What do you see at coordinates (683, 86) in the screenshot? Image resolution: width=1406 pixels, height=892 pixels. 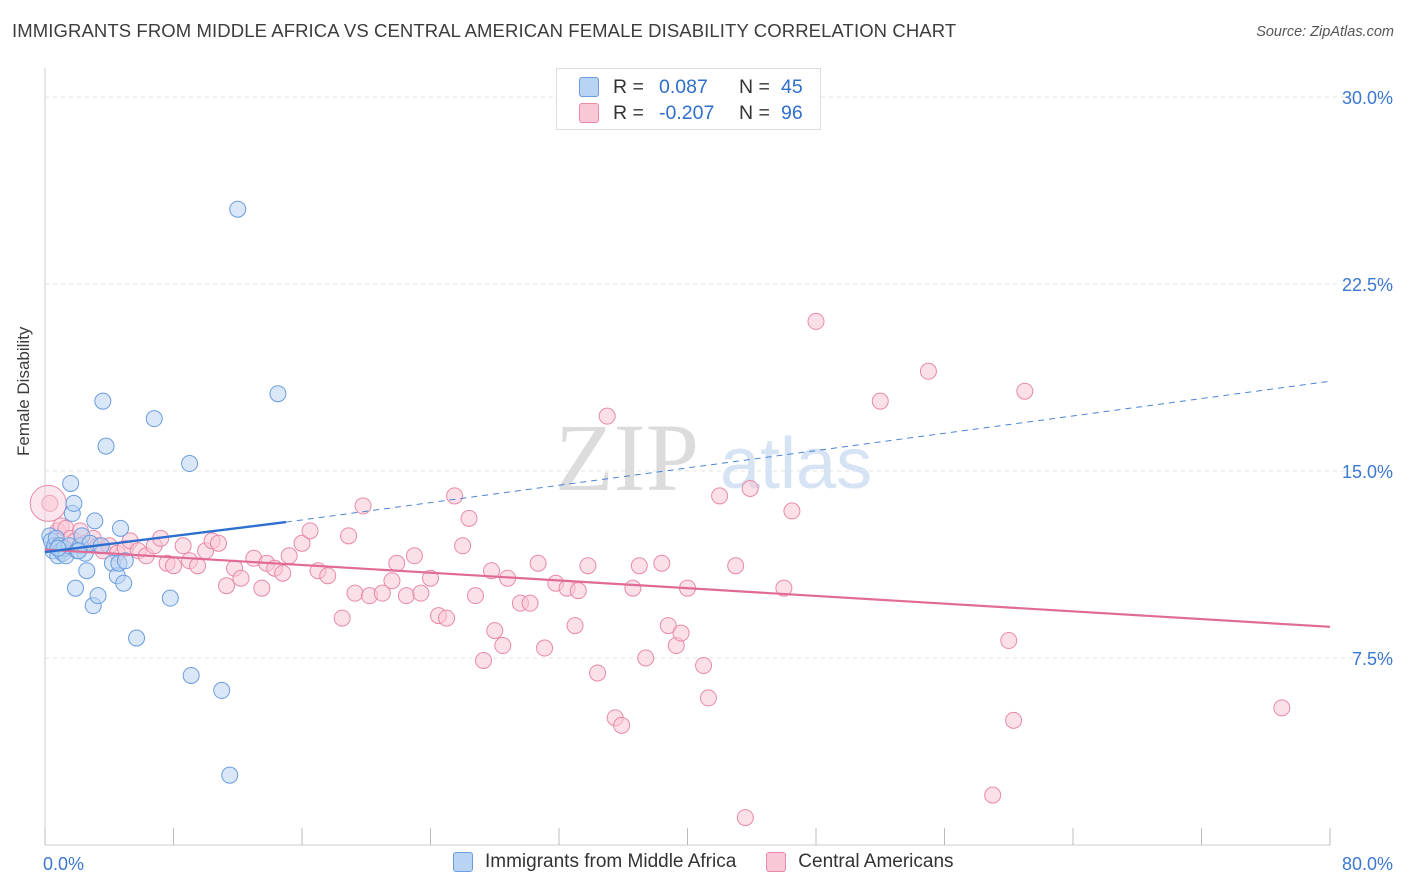 I see `r-value-blue: 0.087` at bounding box center [683, 86].